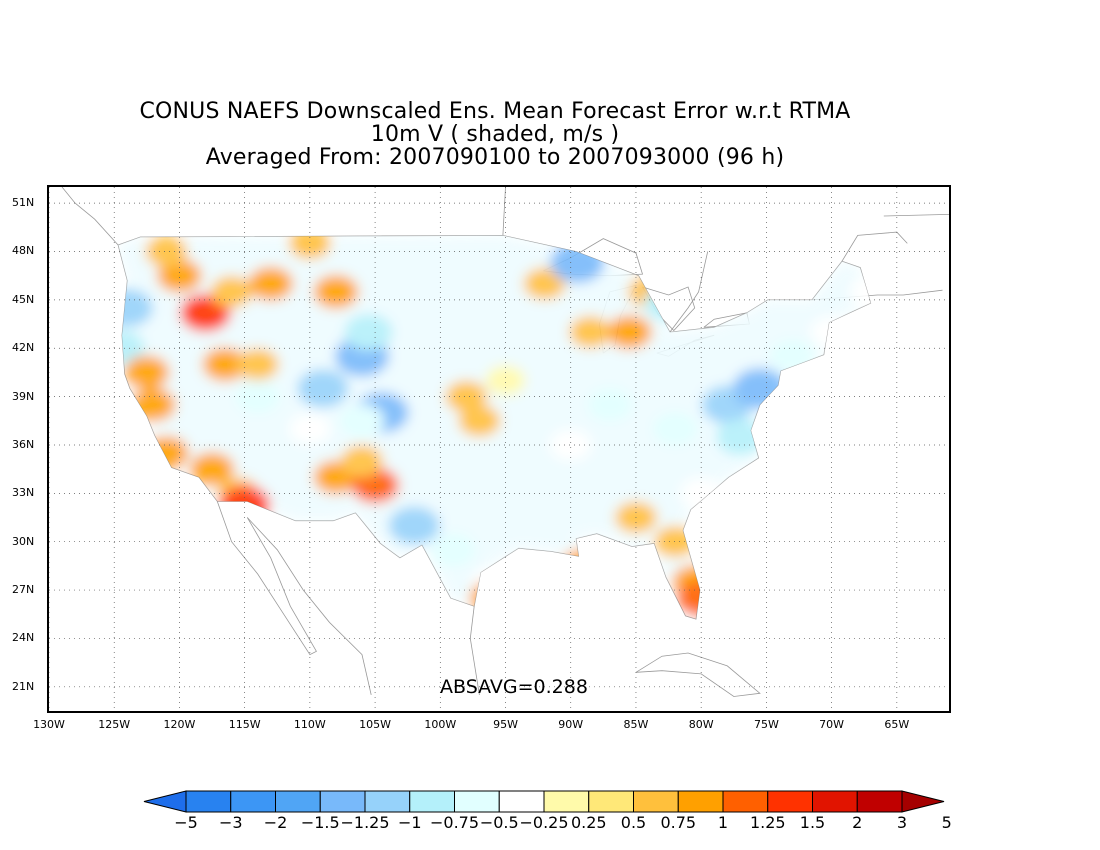 The width and height of the screenshot is (1100, 850). What do you see at coordinates (320, 822) in the screenshot?
I see `colorbar-tick-label: −1.5` at bounding box center [320, 822].